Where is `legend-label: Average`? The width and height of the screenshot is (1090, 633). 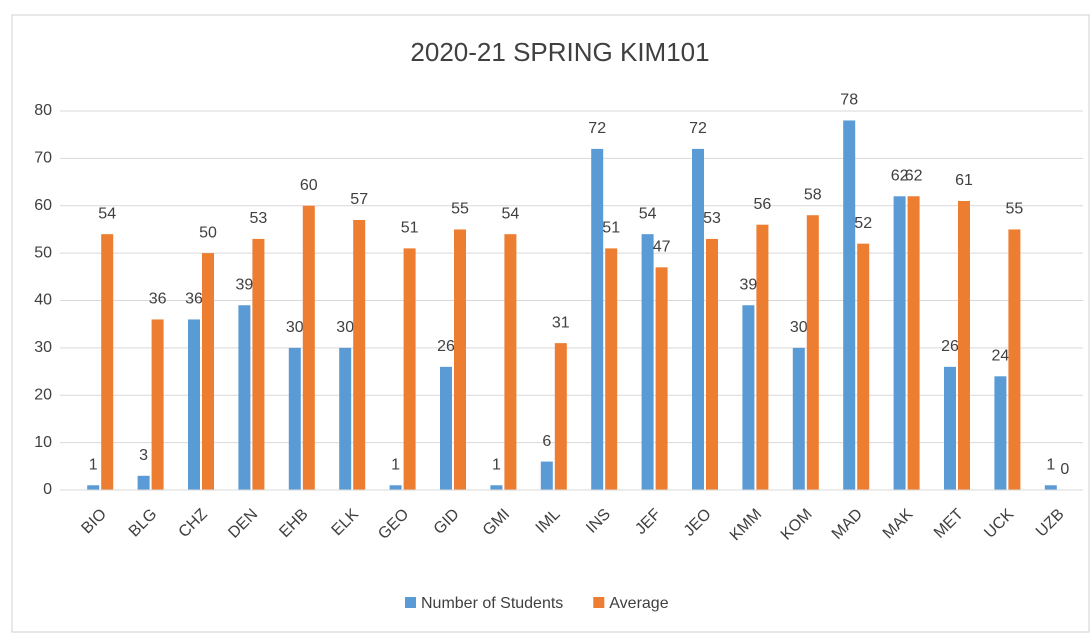
legend-label: Average is located at coordinates (638, 603).